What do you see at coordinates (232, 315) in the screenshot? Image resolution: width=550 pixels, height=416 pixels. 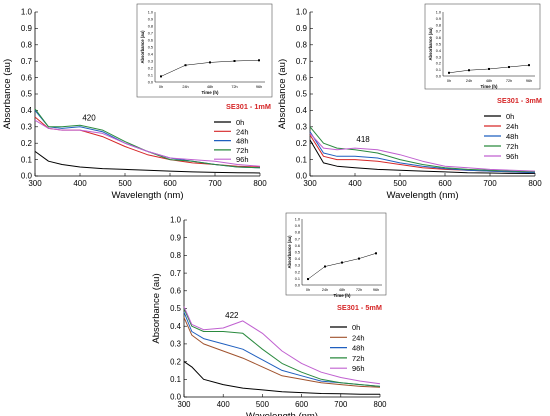 I see `peak-annotation: 422` at bounding box center [232, 315].